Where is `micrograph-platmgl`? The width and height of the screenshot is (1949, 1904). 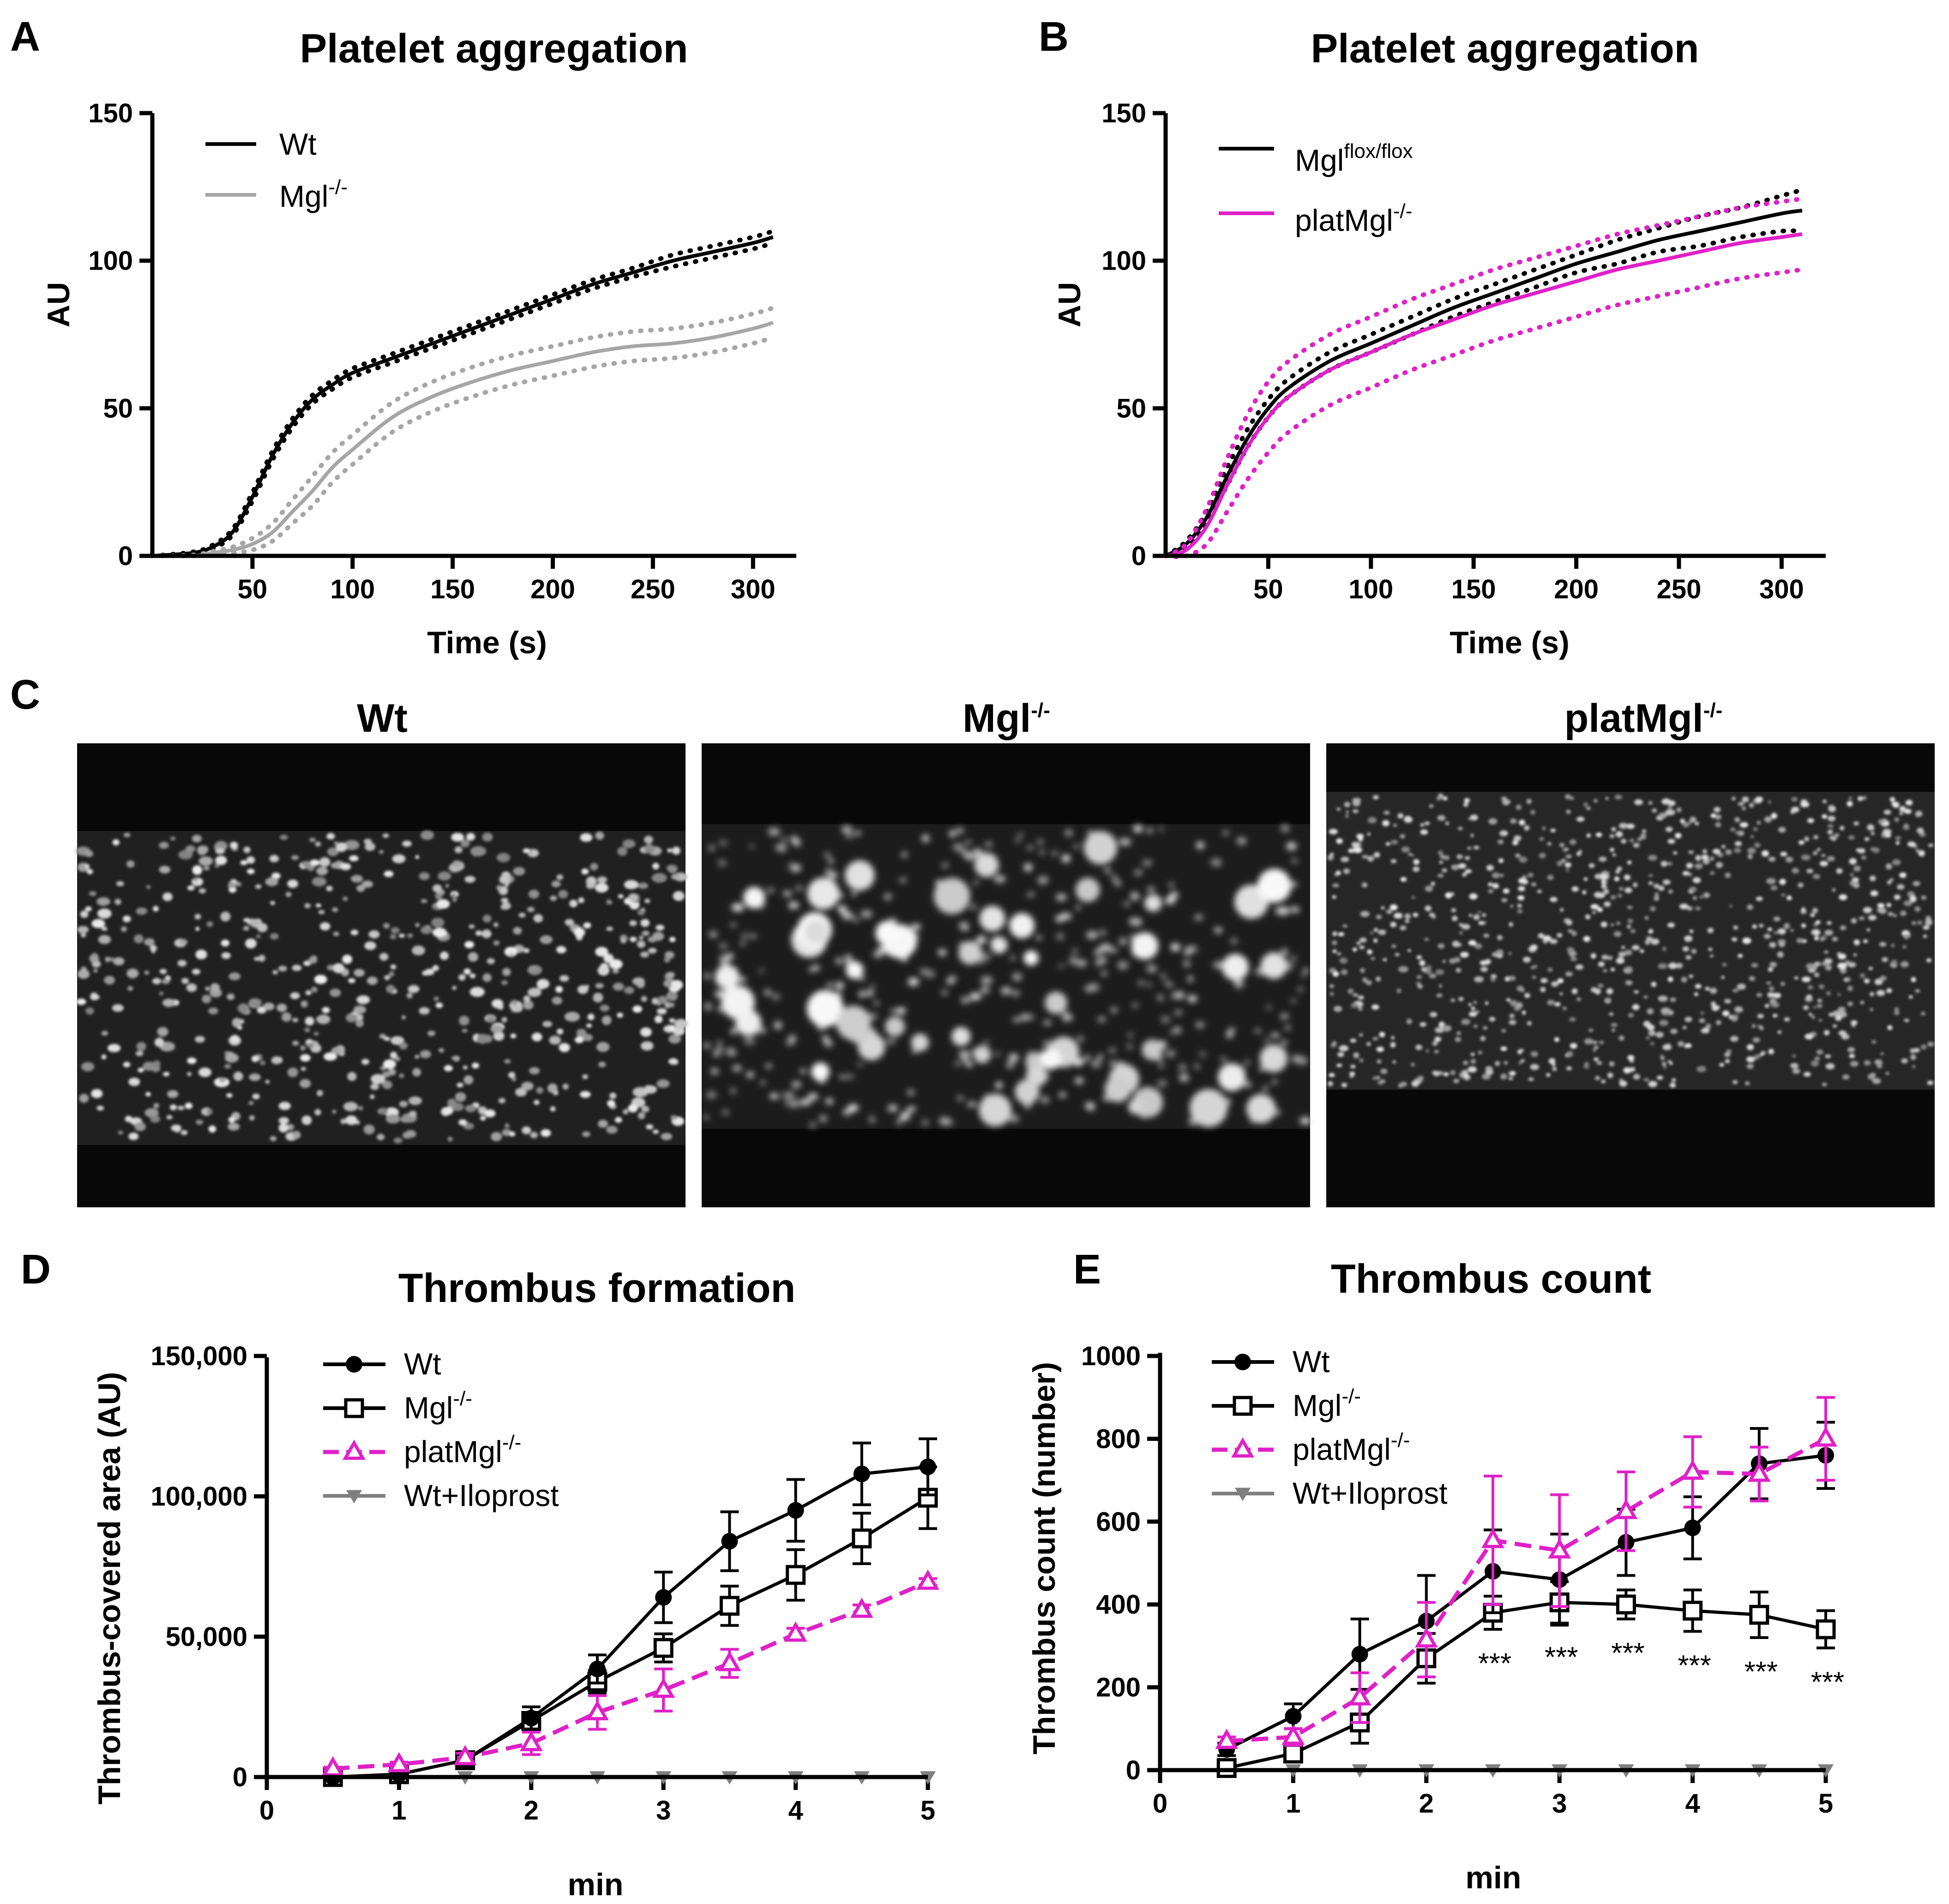
micrograph-platmgl is located at coordinates (1630, 975).